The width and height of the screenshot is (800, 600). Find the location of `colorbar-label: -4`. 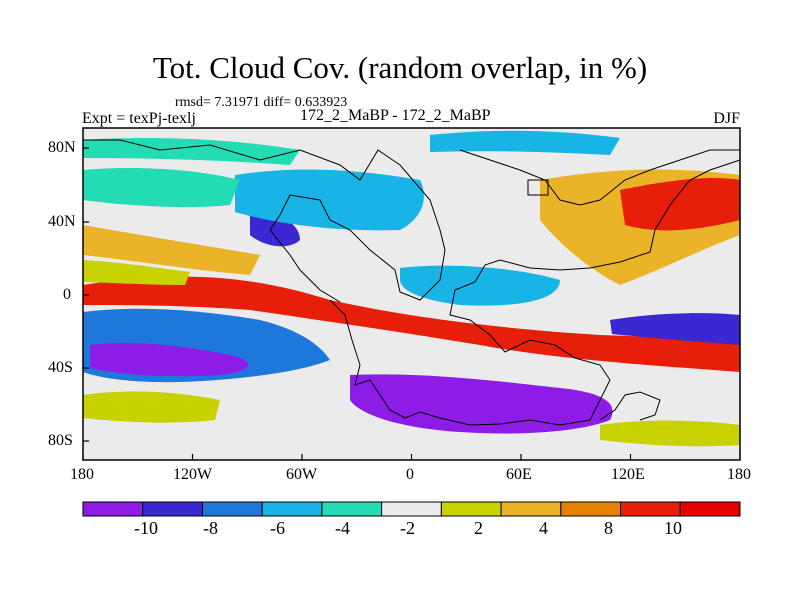

colorbar-label: -4 is located at coordinates (342, 528).